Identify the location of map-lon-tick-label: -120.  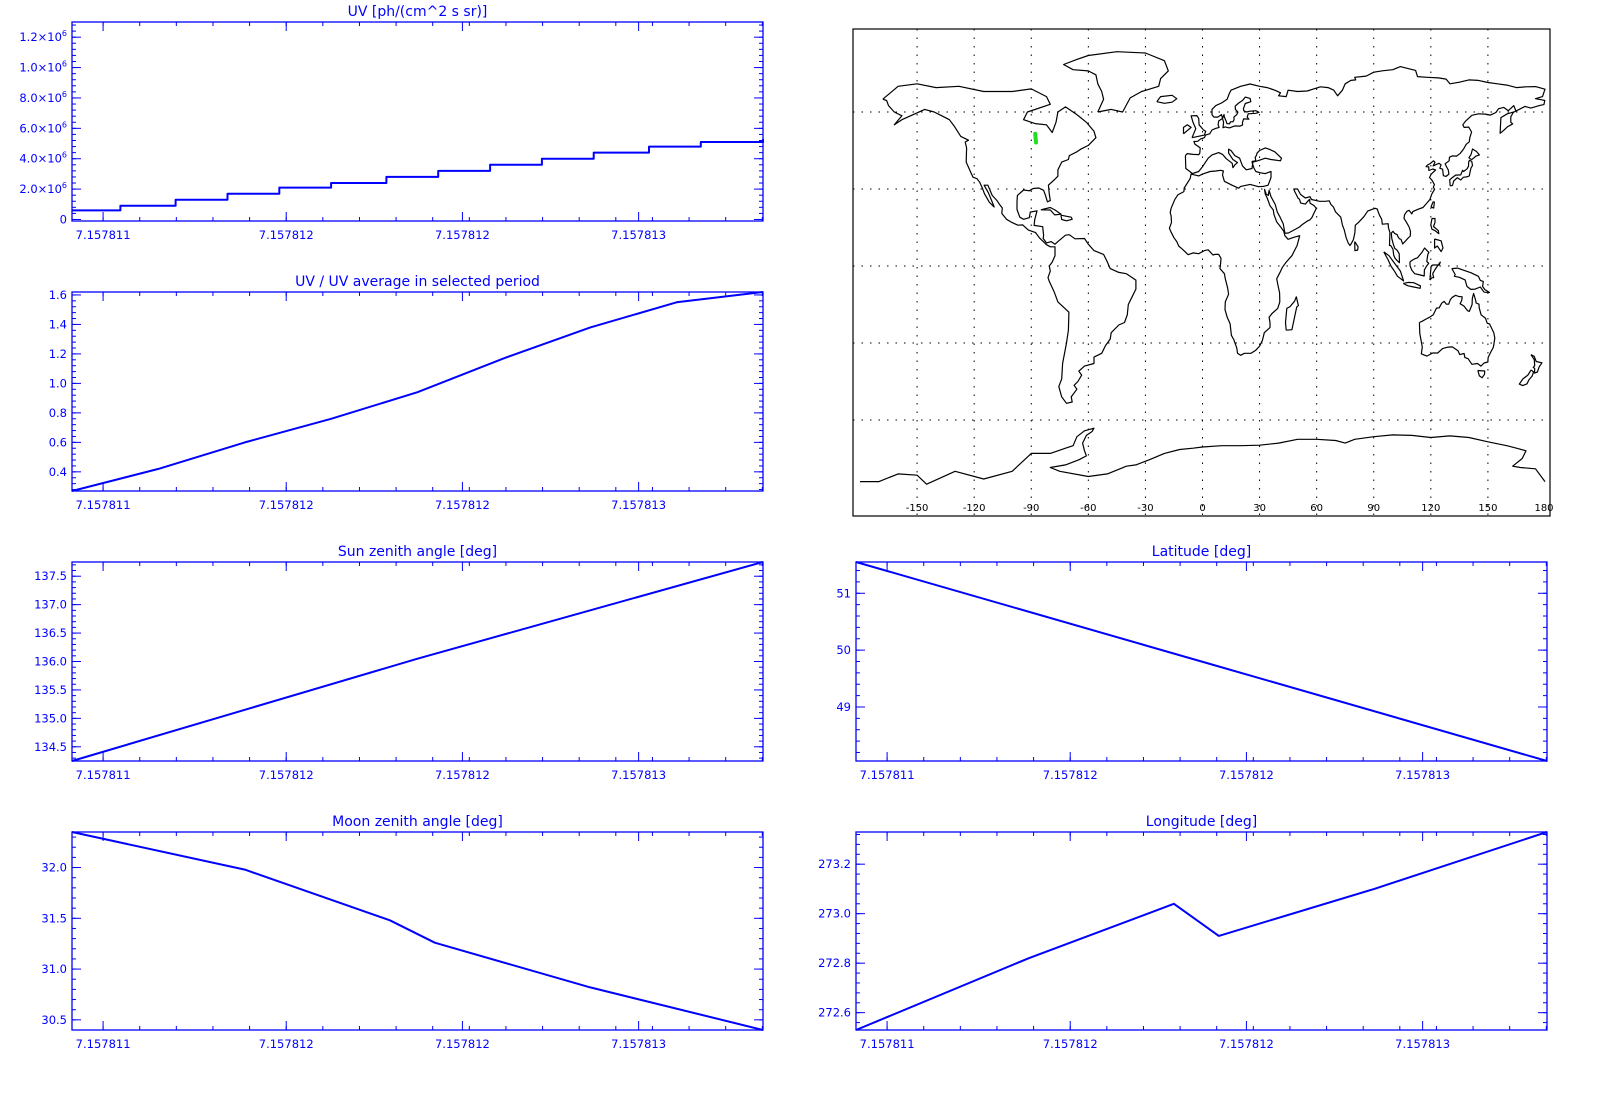
(974, 508).